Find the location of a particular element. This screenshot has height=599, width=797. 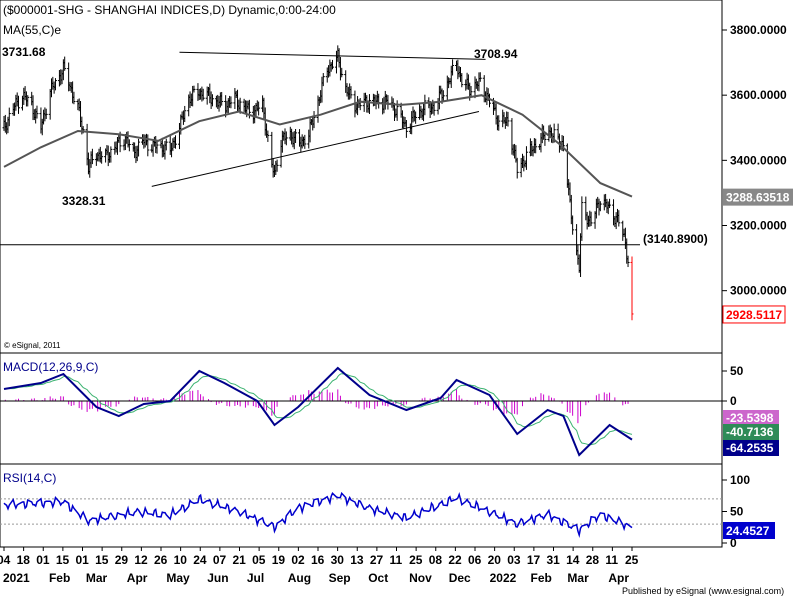

rsi-label: RSI(14,C) is located at coordinates (29, 478).